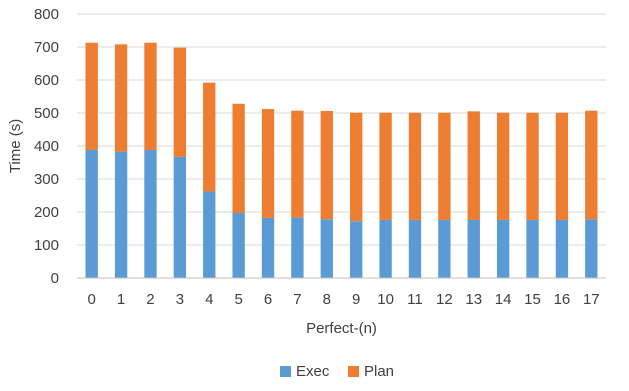 Image resolution: width=629 pixels, height=391 pixels. Describe the element at coordinates (379, 371) in the screenshot. I see `legend-label-plan: Plan` at that location.